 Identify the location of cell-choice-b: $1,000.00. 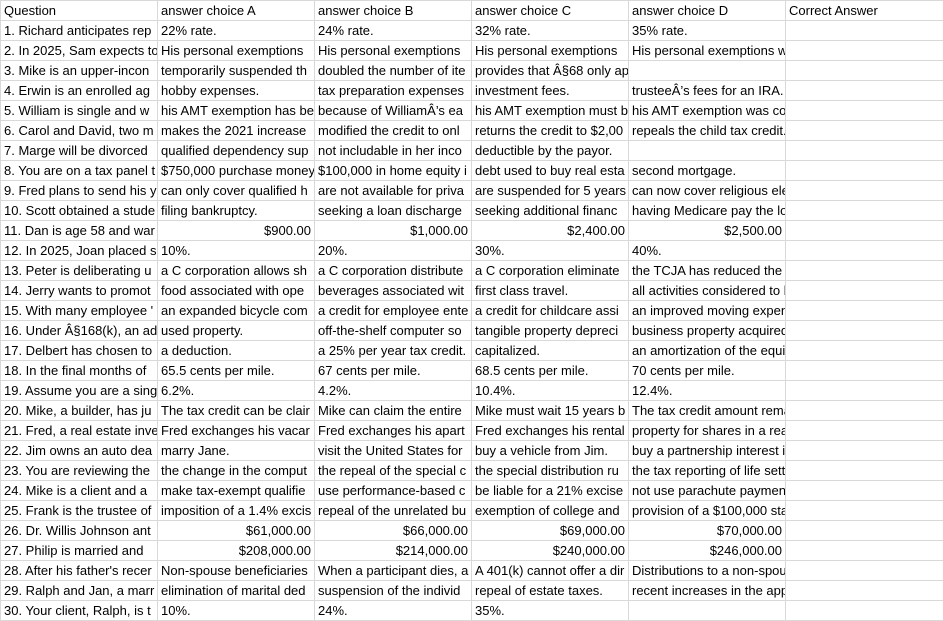
(393, 230).